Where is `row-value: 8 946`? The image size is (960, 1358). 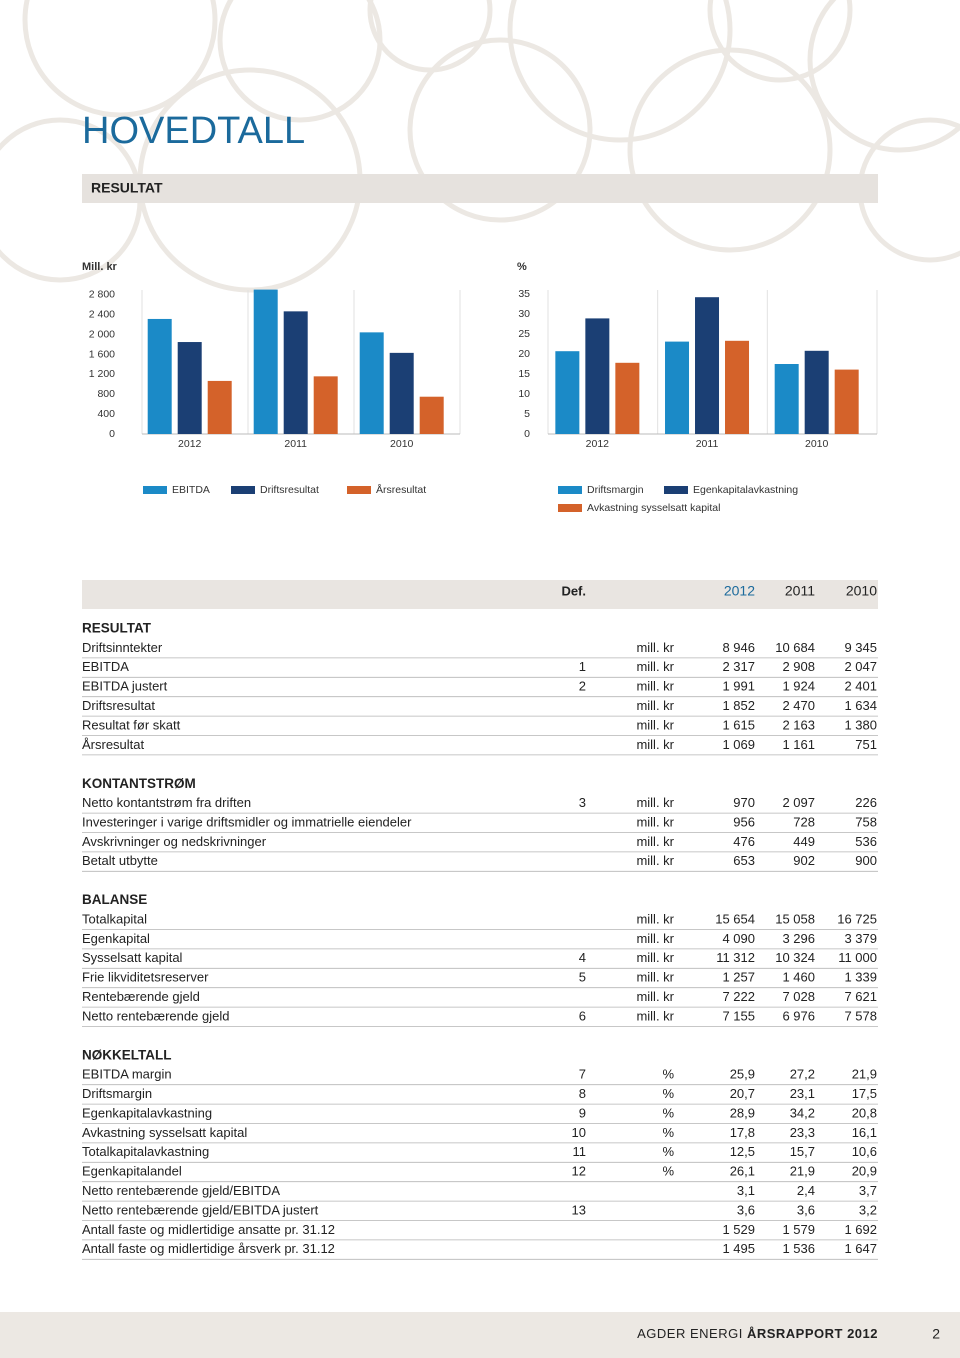
row-value: 8 946 is located at coordinates (738, 647).